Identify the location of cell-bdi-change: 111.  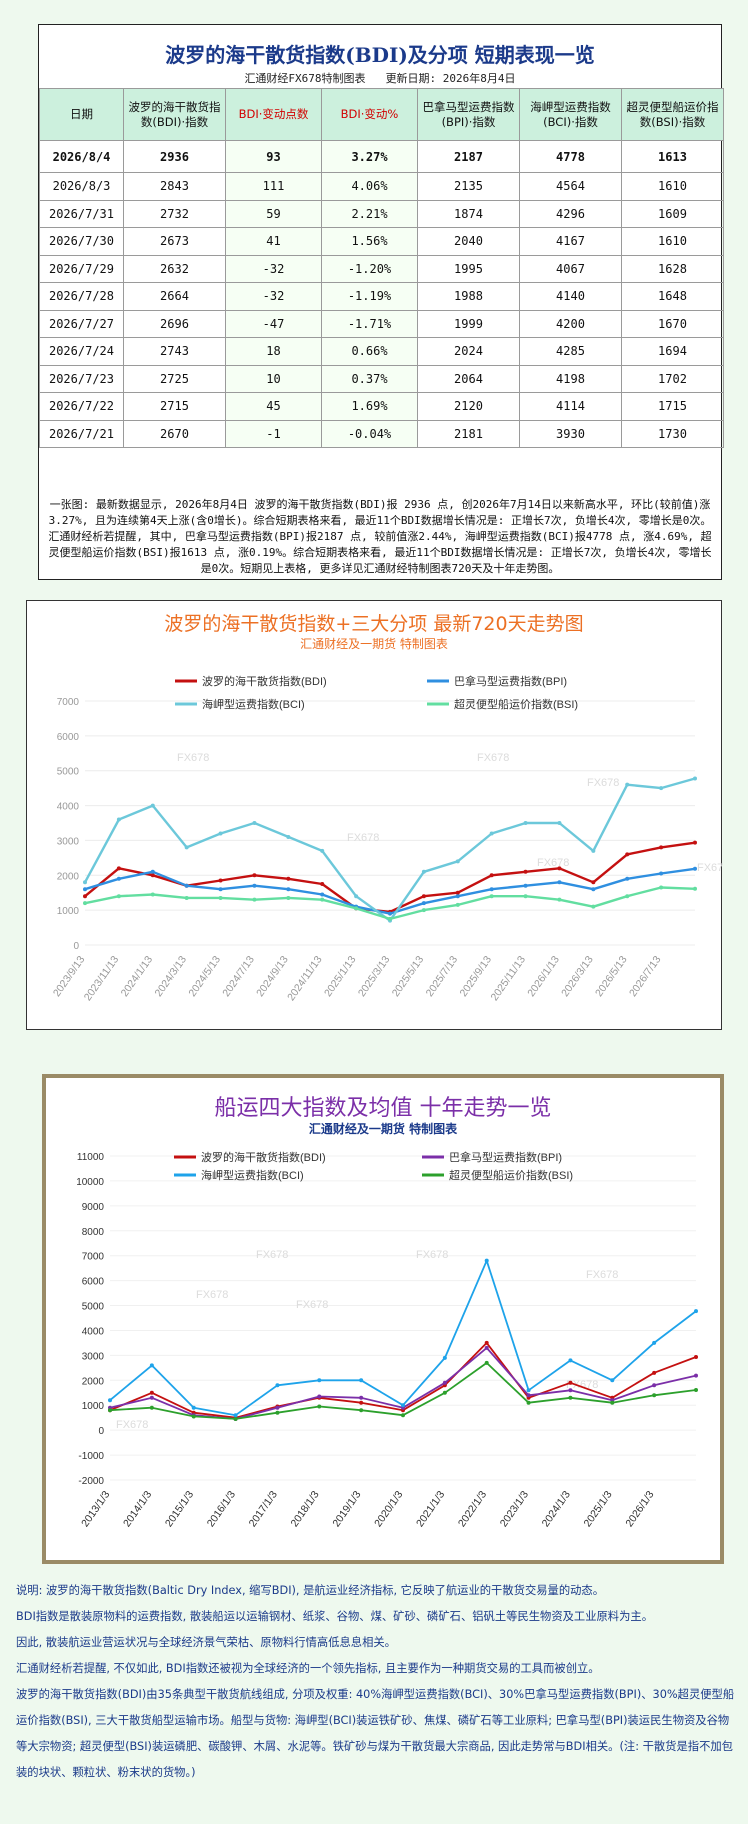
(273, 186).